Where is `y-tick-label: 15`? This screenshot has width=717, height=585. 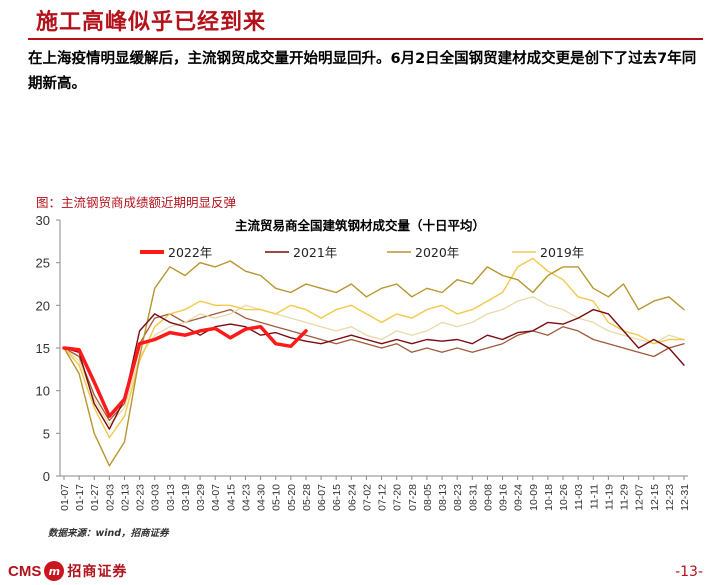 y-tick-label: 15 is located at coordinates (43, 348).